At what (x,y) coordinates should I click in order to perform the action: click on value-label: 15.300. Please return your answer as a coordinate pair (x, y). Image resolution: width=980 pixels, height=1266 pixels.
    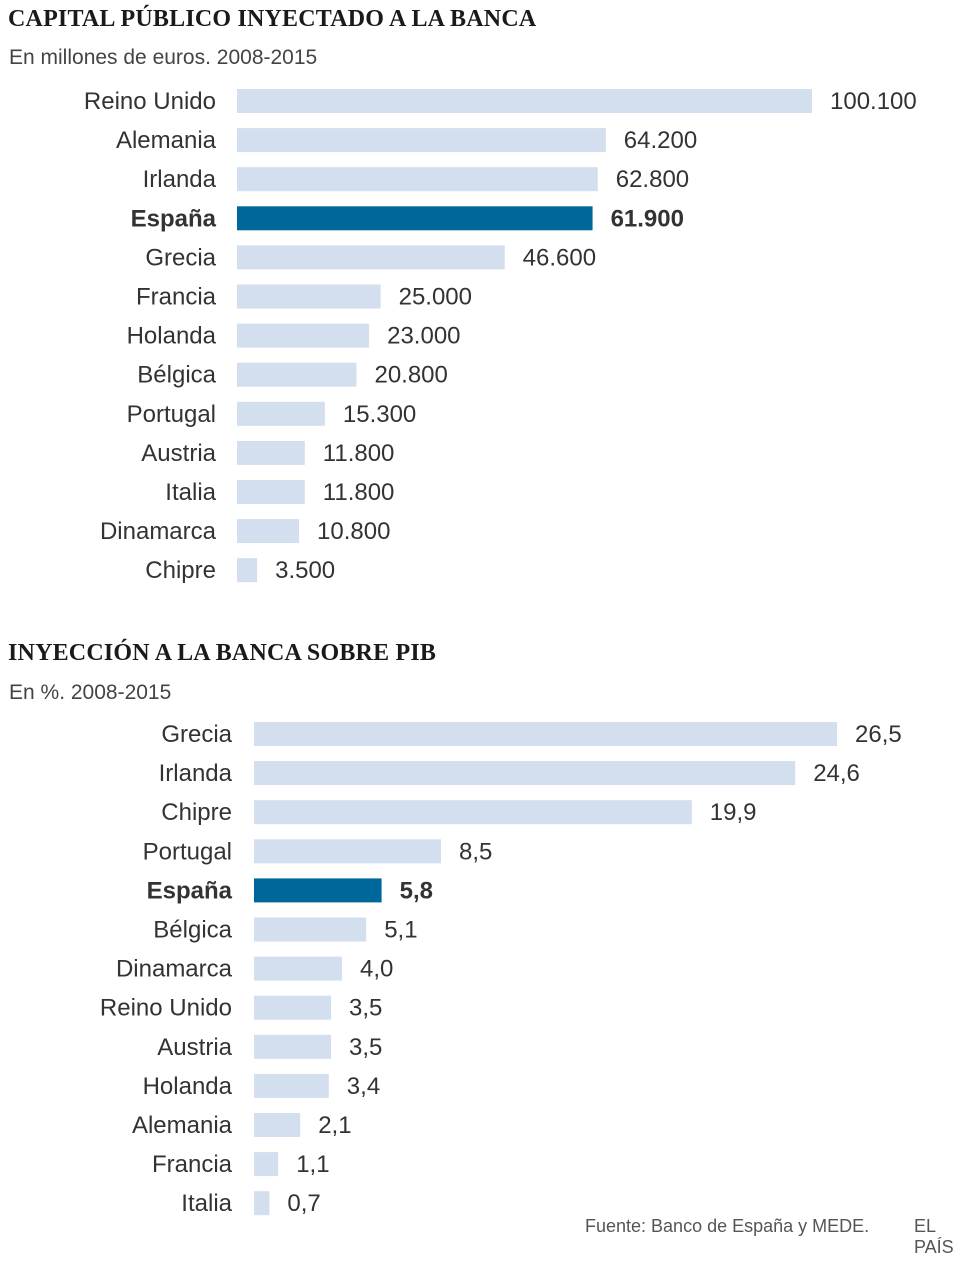
    Looking at the image, I should click on (379, 414).